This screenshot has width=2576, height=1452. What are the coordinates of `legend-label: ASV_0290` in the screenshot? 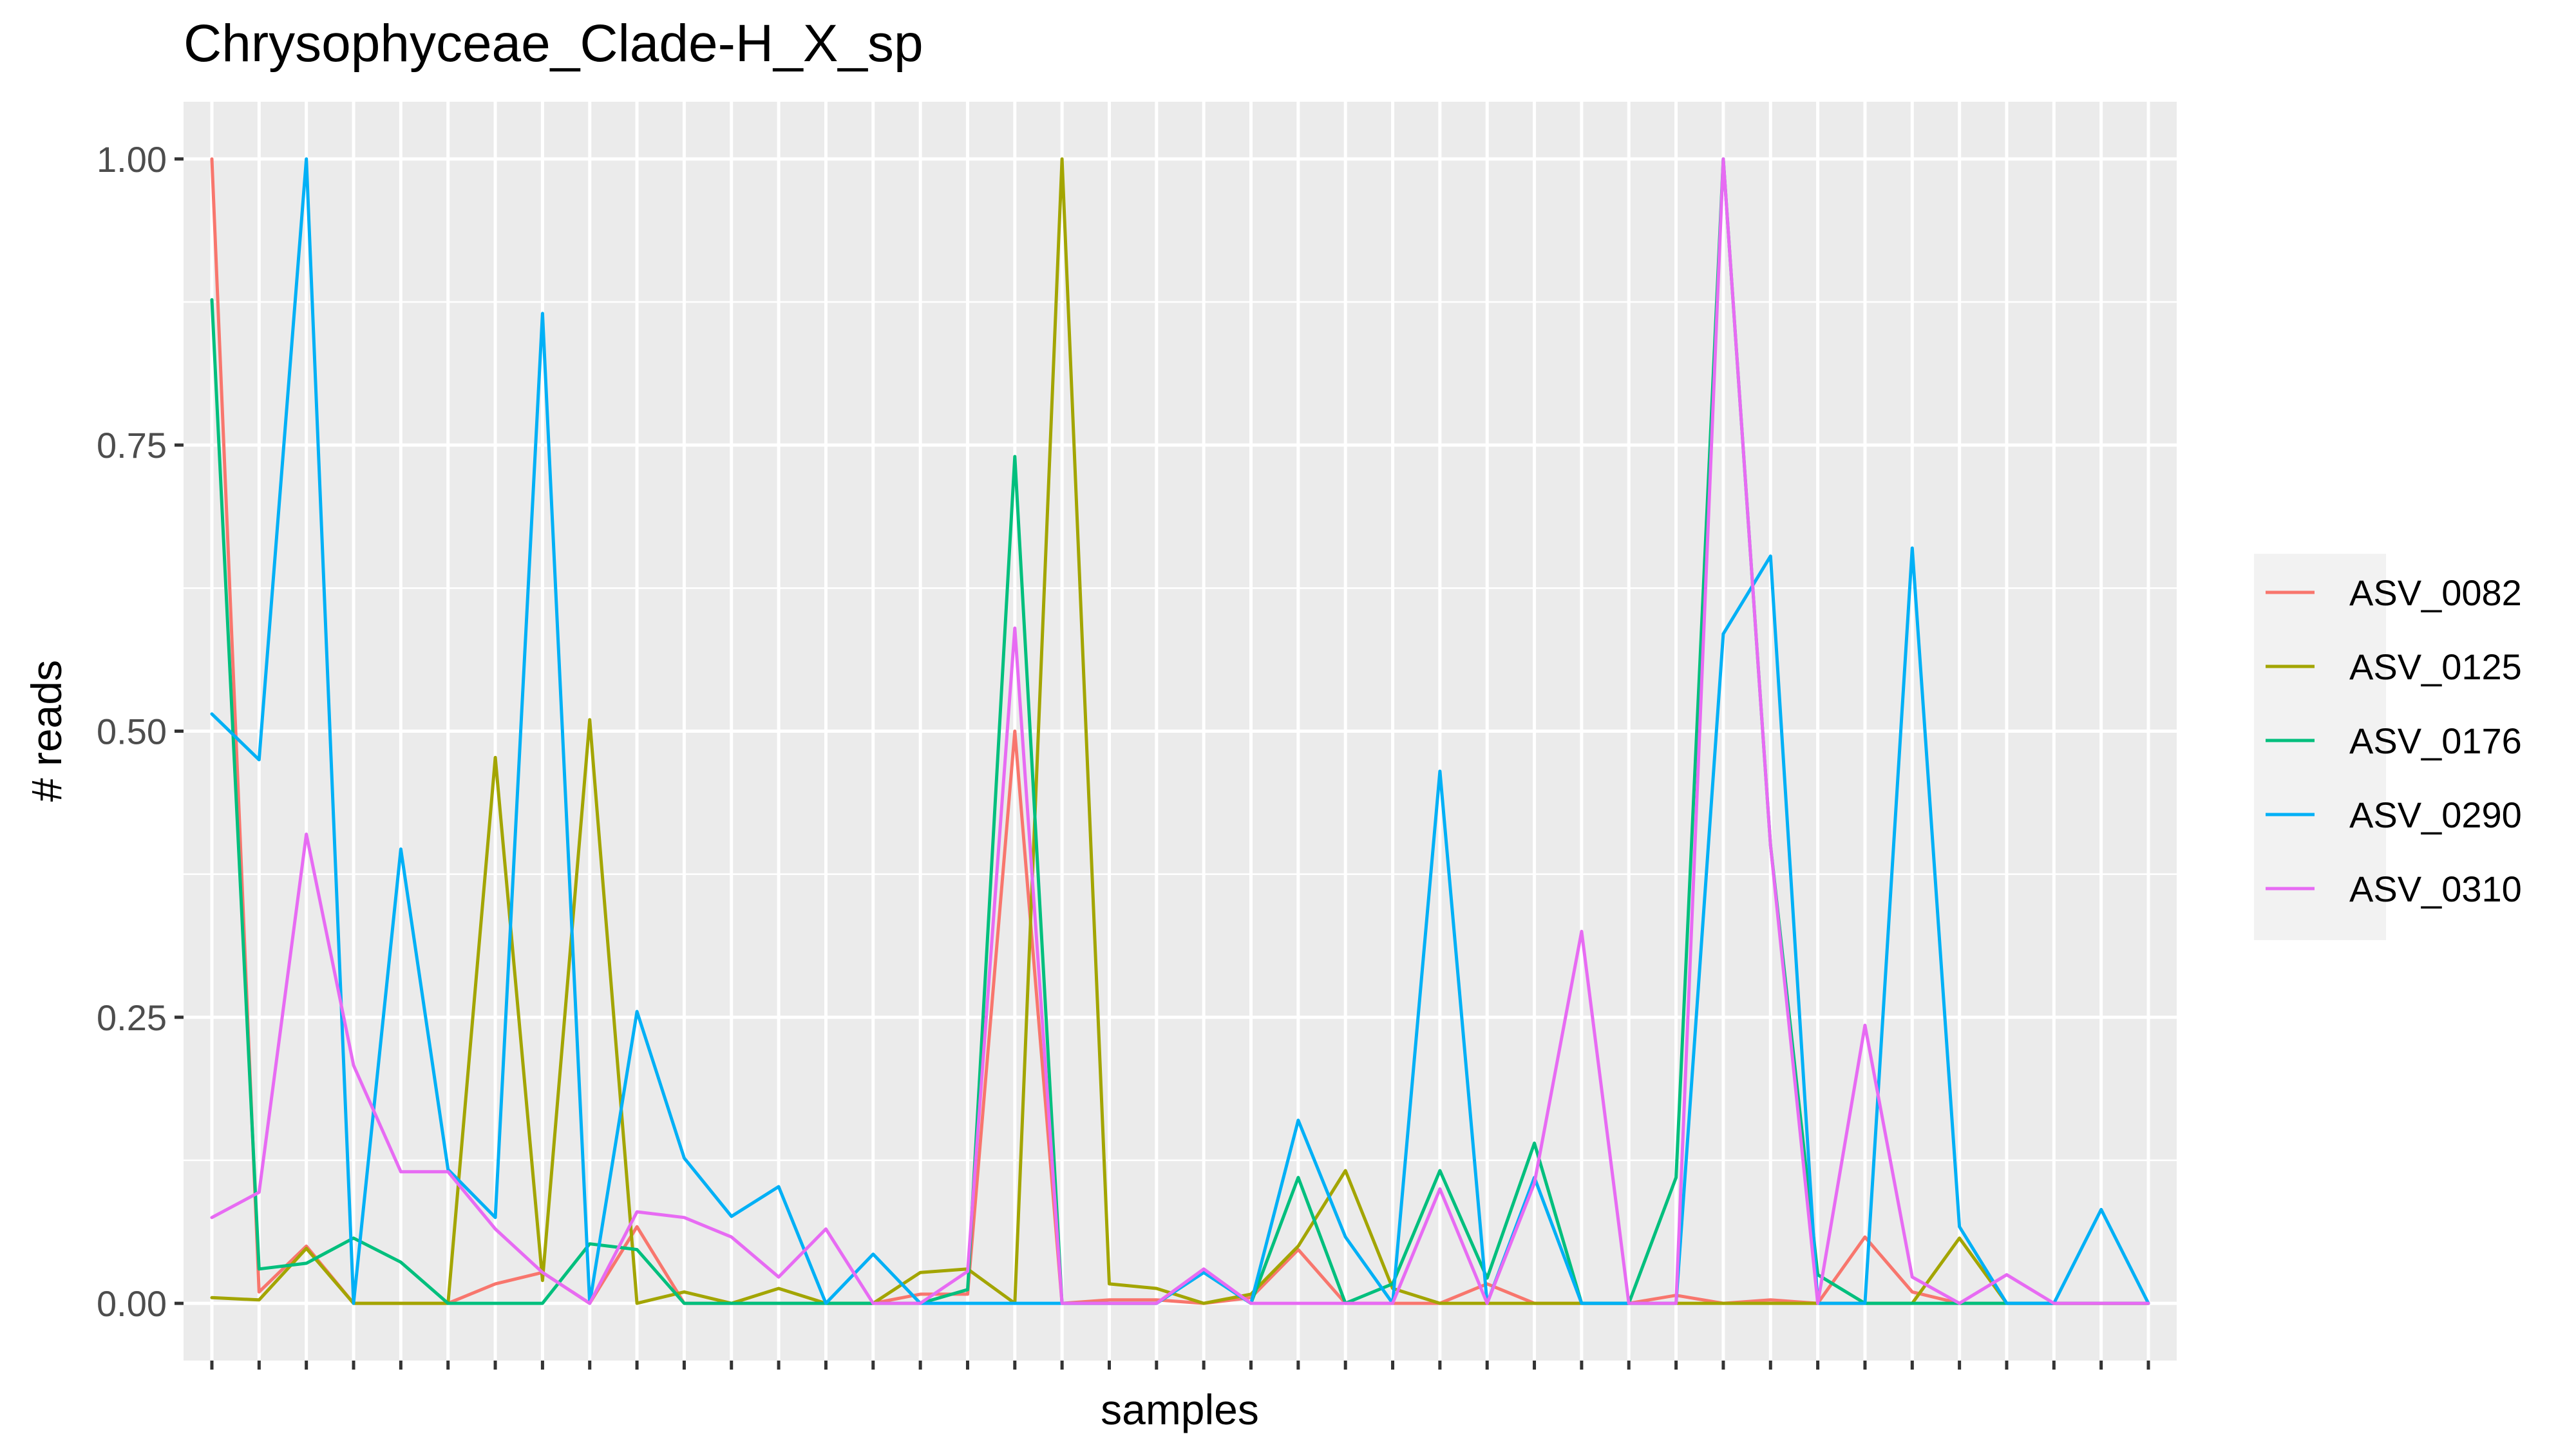 It's located at (2435, 815).